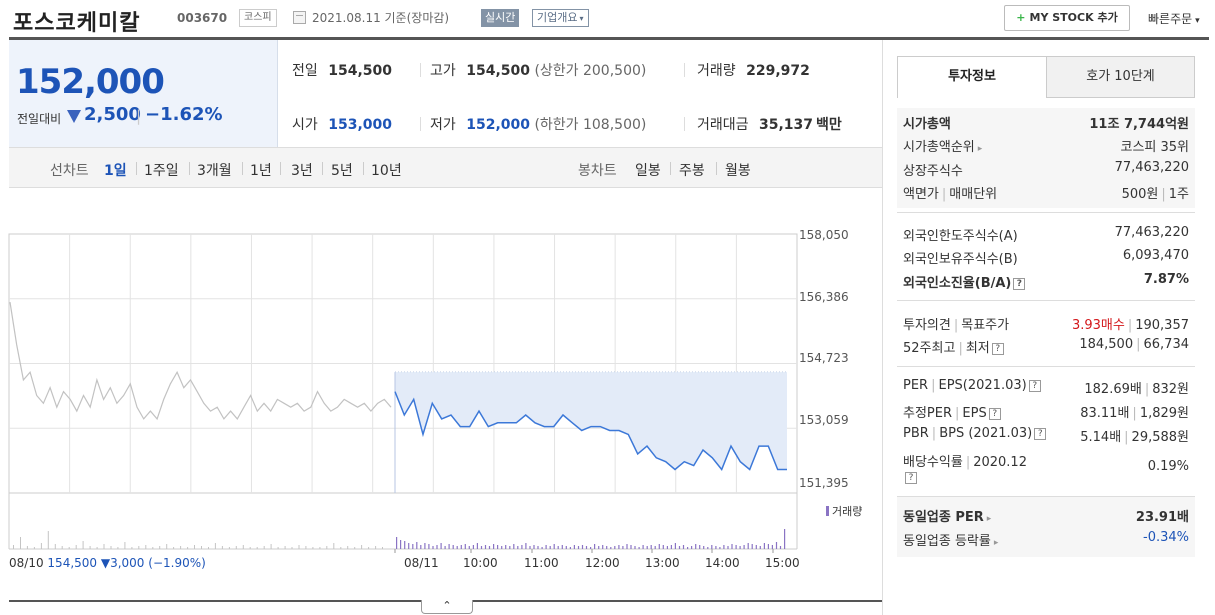 This screenshot has height=615, width=1215. I want to click on intraday-price-line, so click(590, 431).